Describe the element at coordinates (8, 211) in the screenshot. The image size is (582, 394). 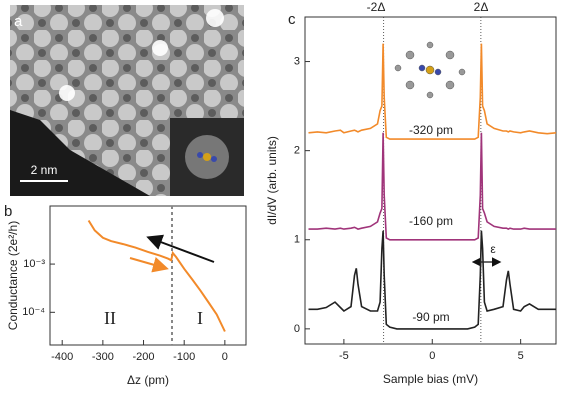
I see `panel-label: b` at that location.